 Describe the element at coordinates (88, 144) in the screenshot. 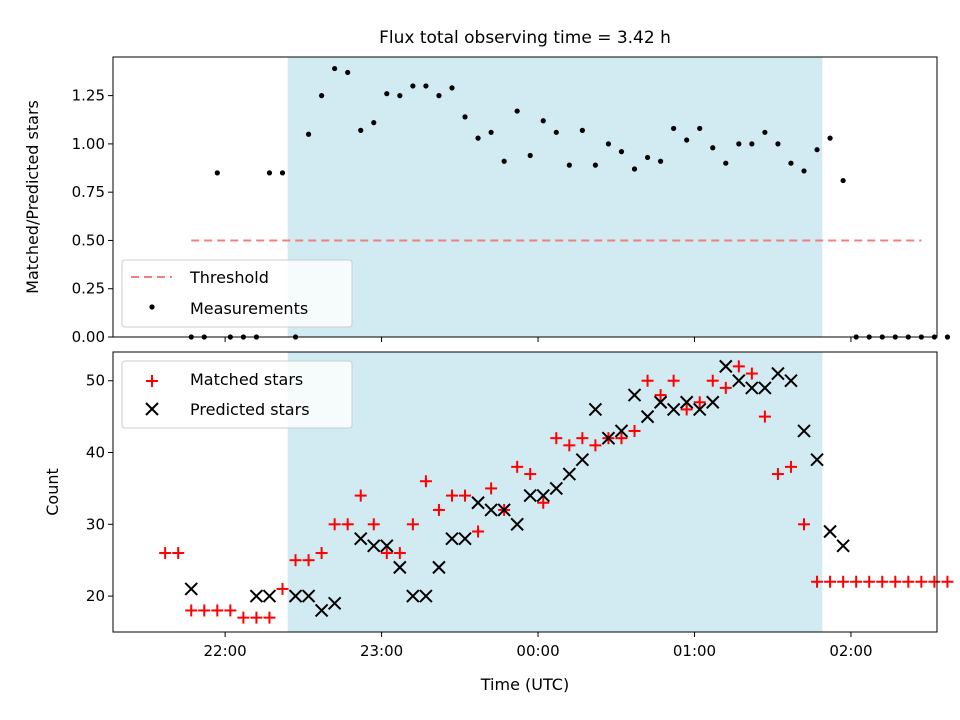

I see `y-tick-label: 1.00` at that location.